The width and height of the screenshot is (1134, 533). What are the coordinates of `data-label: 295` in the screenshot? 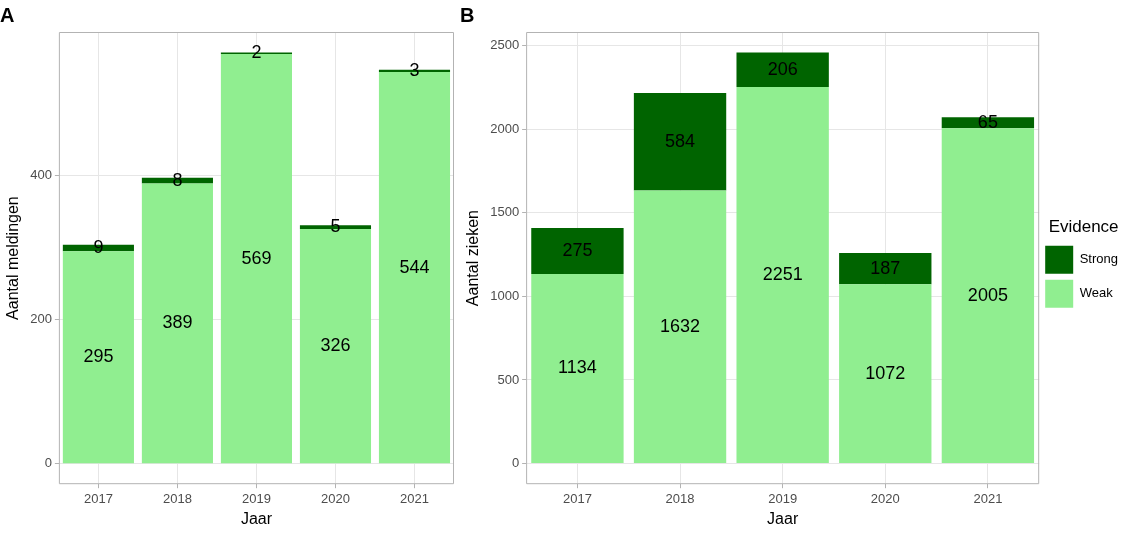 It's located at (98, 356).